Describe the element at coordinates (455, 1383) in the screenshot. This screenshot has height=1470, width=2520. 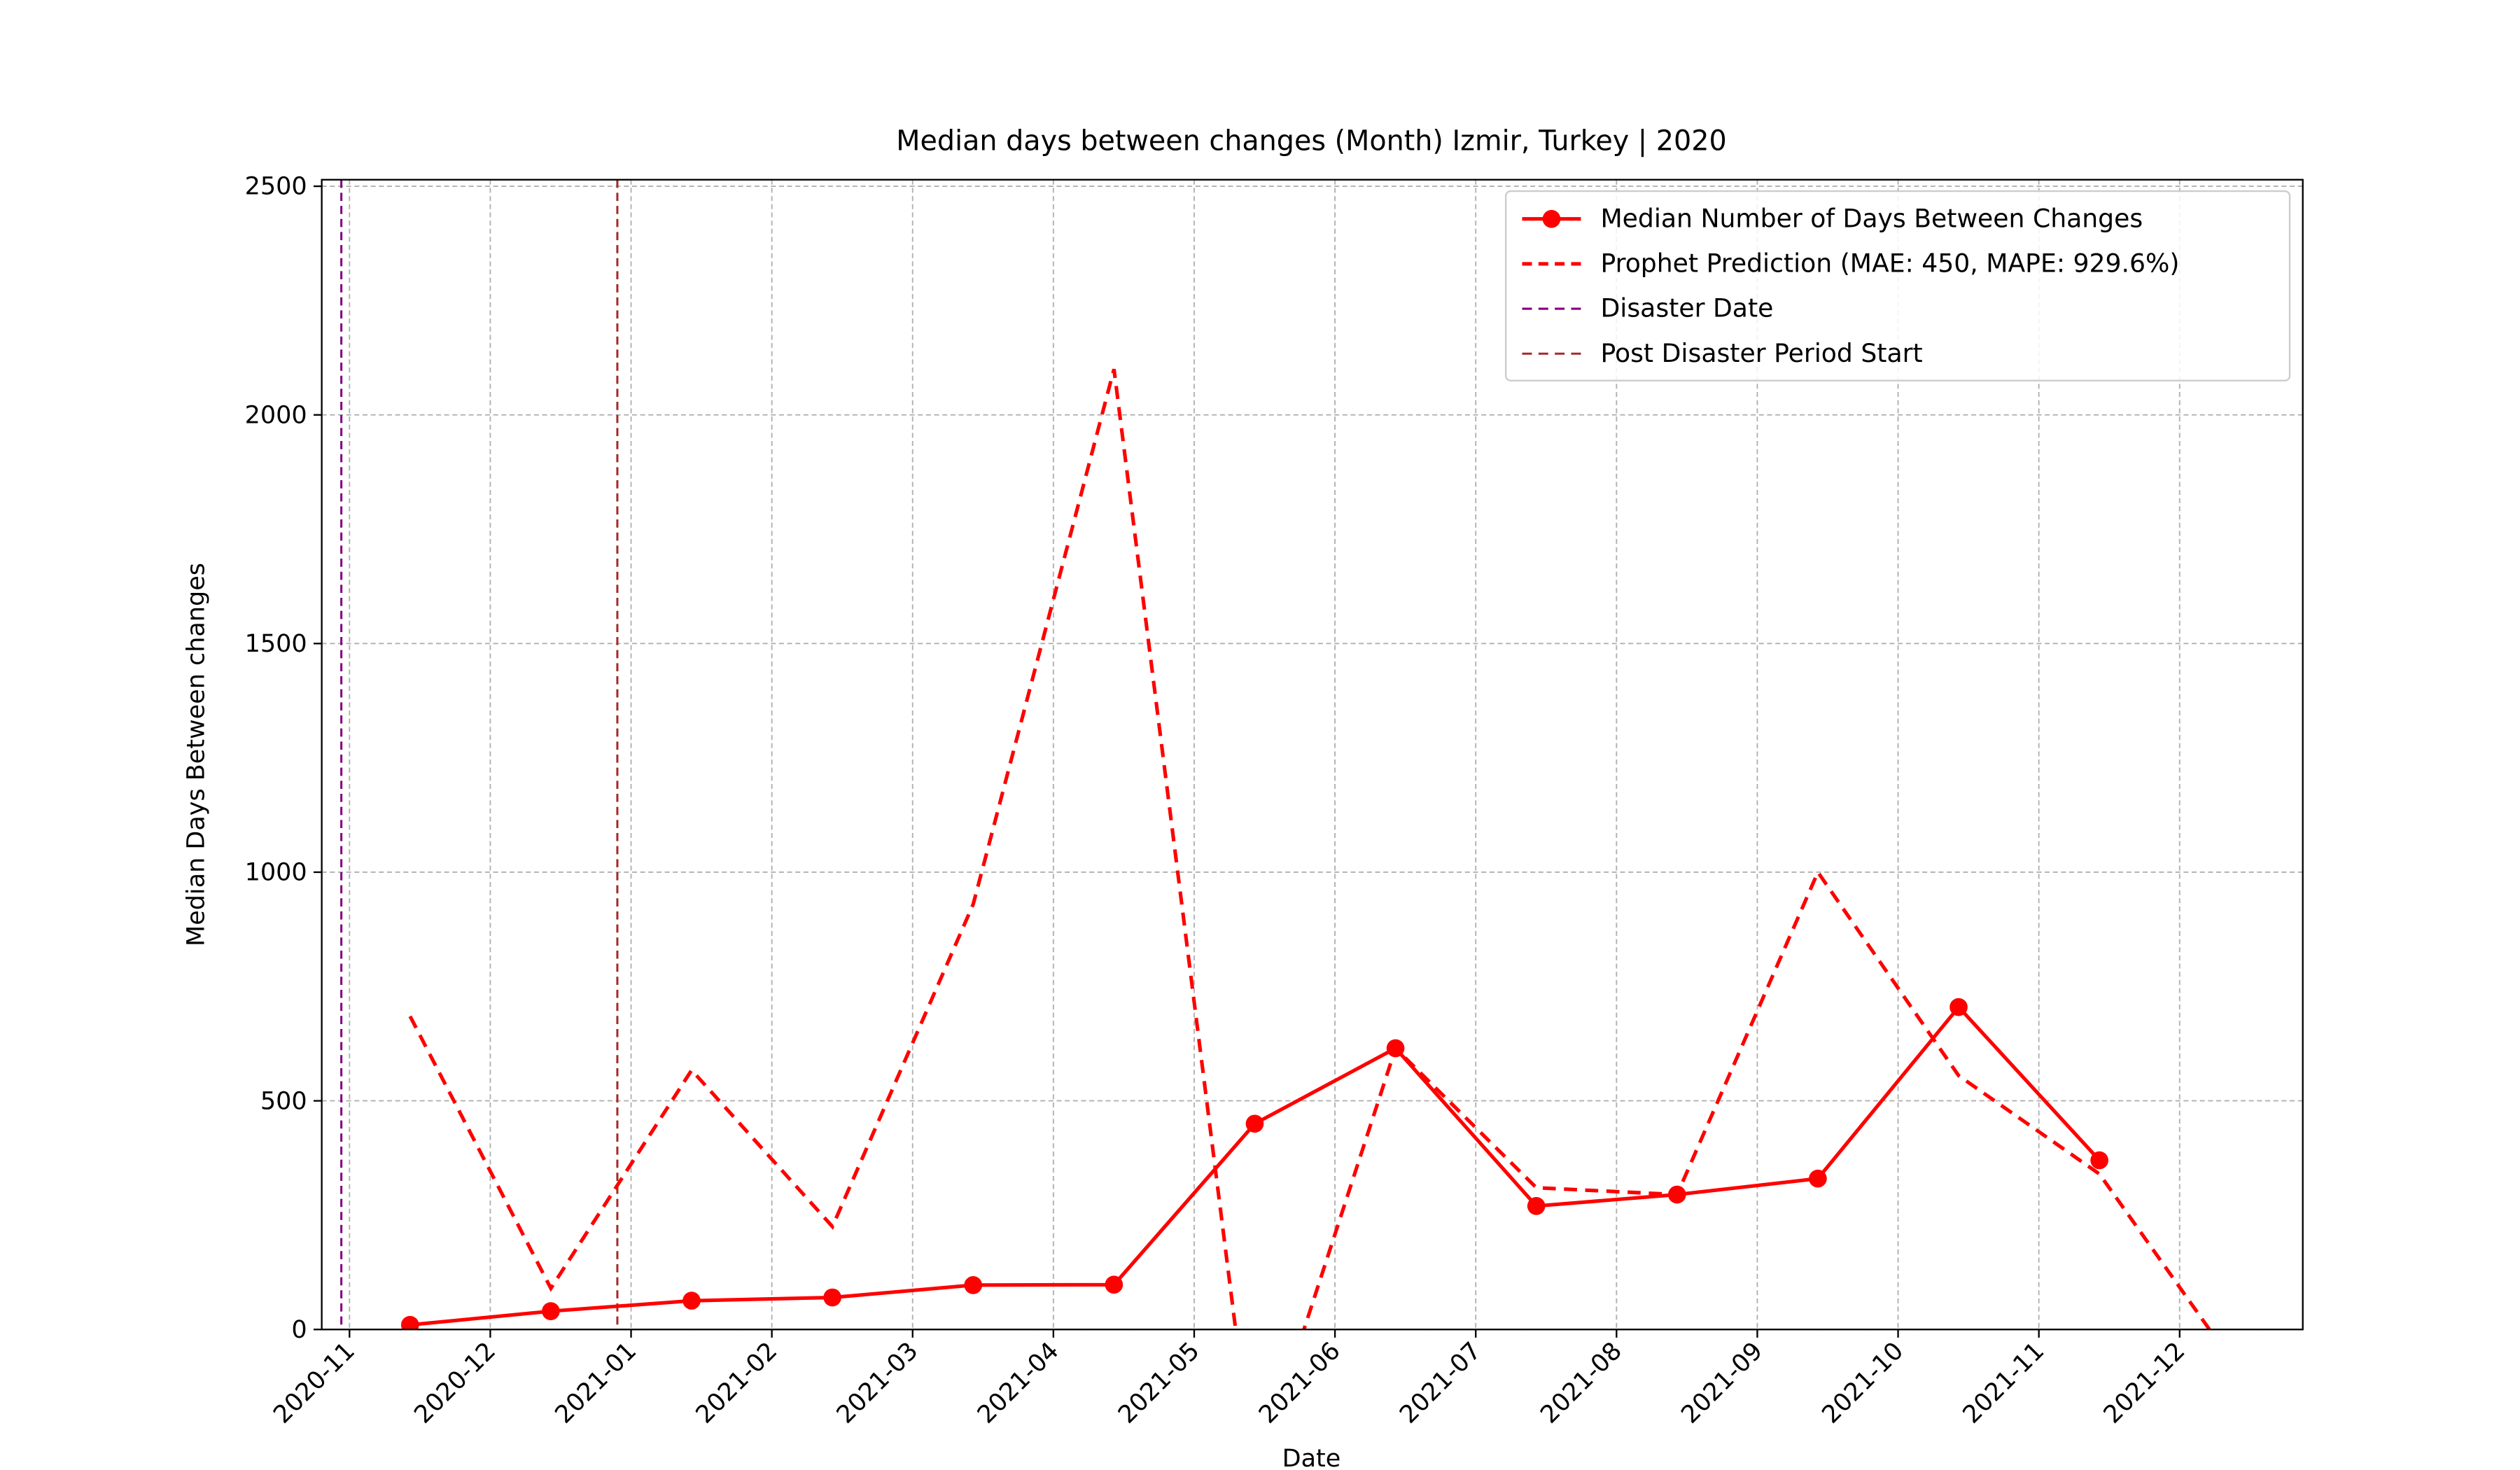
I see `x-tick-label: 2020-12` at that location.